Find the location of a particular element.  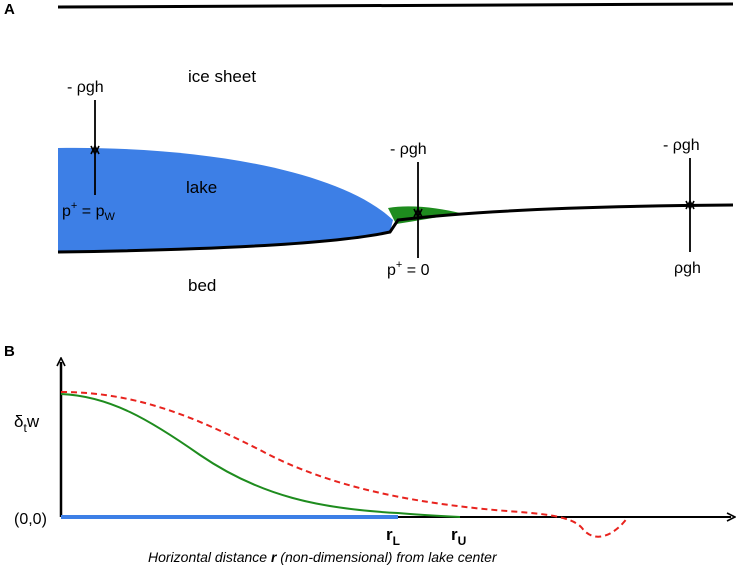

r-l-label: rL is located at coordinates (393, 536).